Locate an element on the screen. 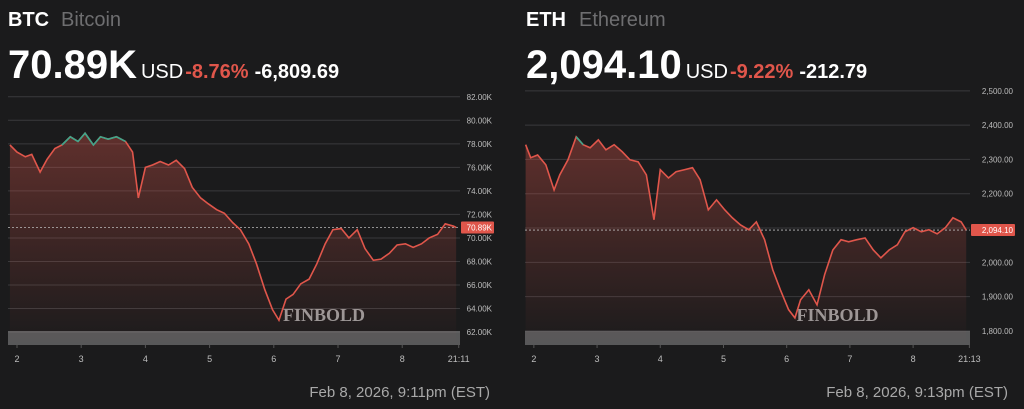 The height and width of the screenshot is (409, 1024). y-tick-label: 1,900.00 is located at coordinates (998, 297).